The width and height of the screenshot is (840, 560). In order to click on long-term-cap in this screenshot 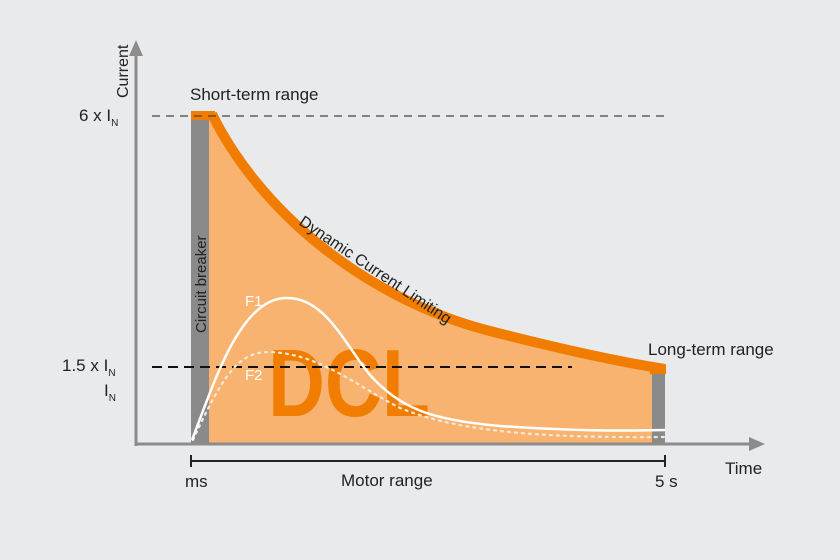, I will do `click(658, 369)`.